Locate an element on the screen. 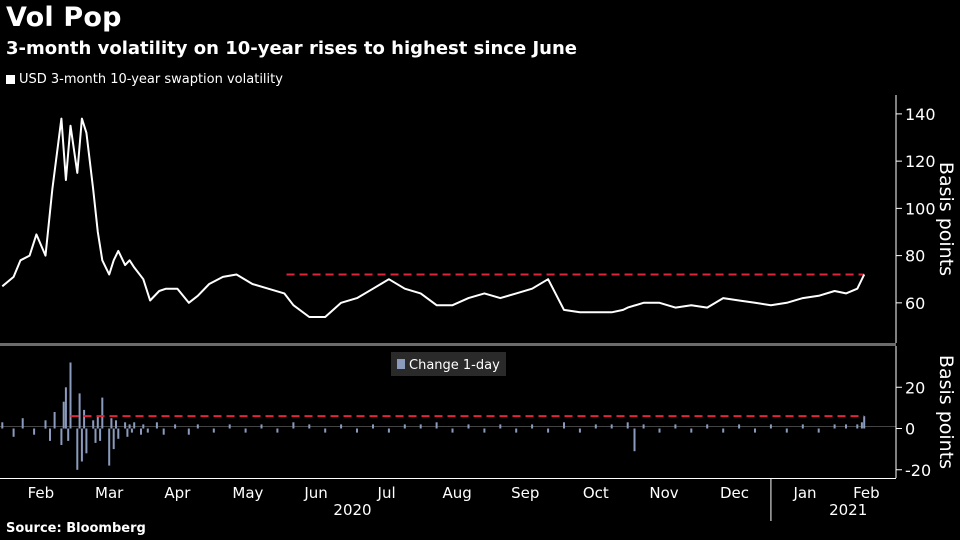 This screenshot has width=960, height=540. legend-swatch-volatility is located at coordinates (10, 79).